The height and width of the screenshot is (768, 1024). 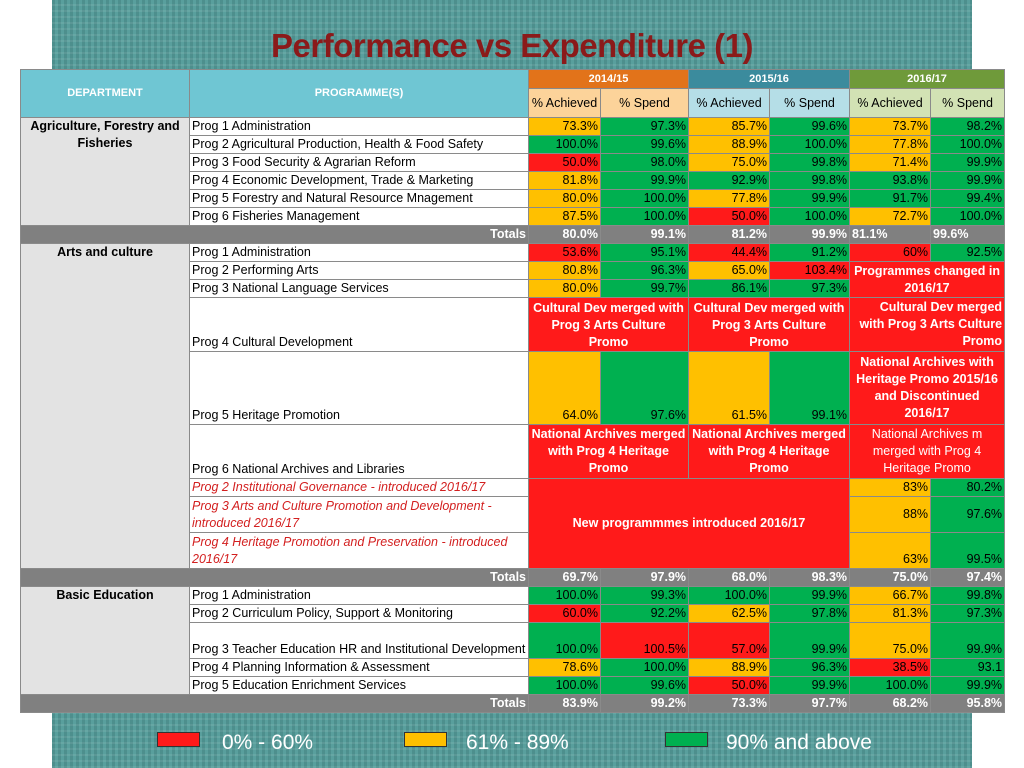 What do you see at coordinates (729, 198) in the screenshot?
I see `value-cell: 77.8%` at bounding box center [729, 198].